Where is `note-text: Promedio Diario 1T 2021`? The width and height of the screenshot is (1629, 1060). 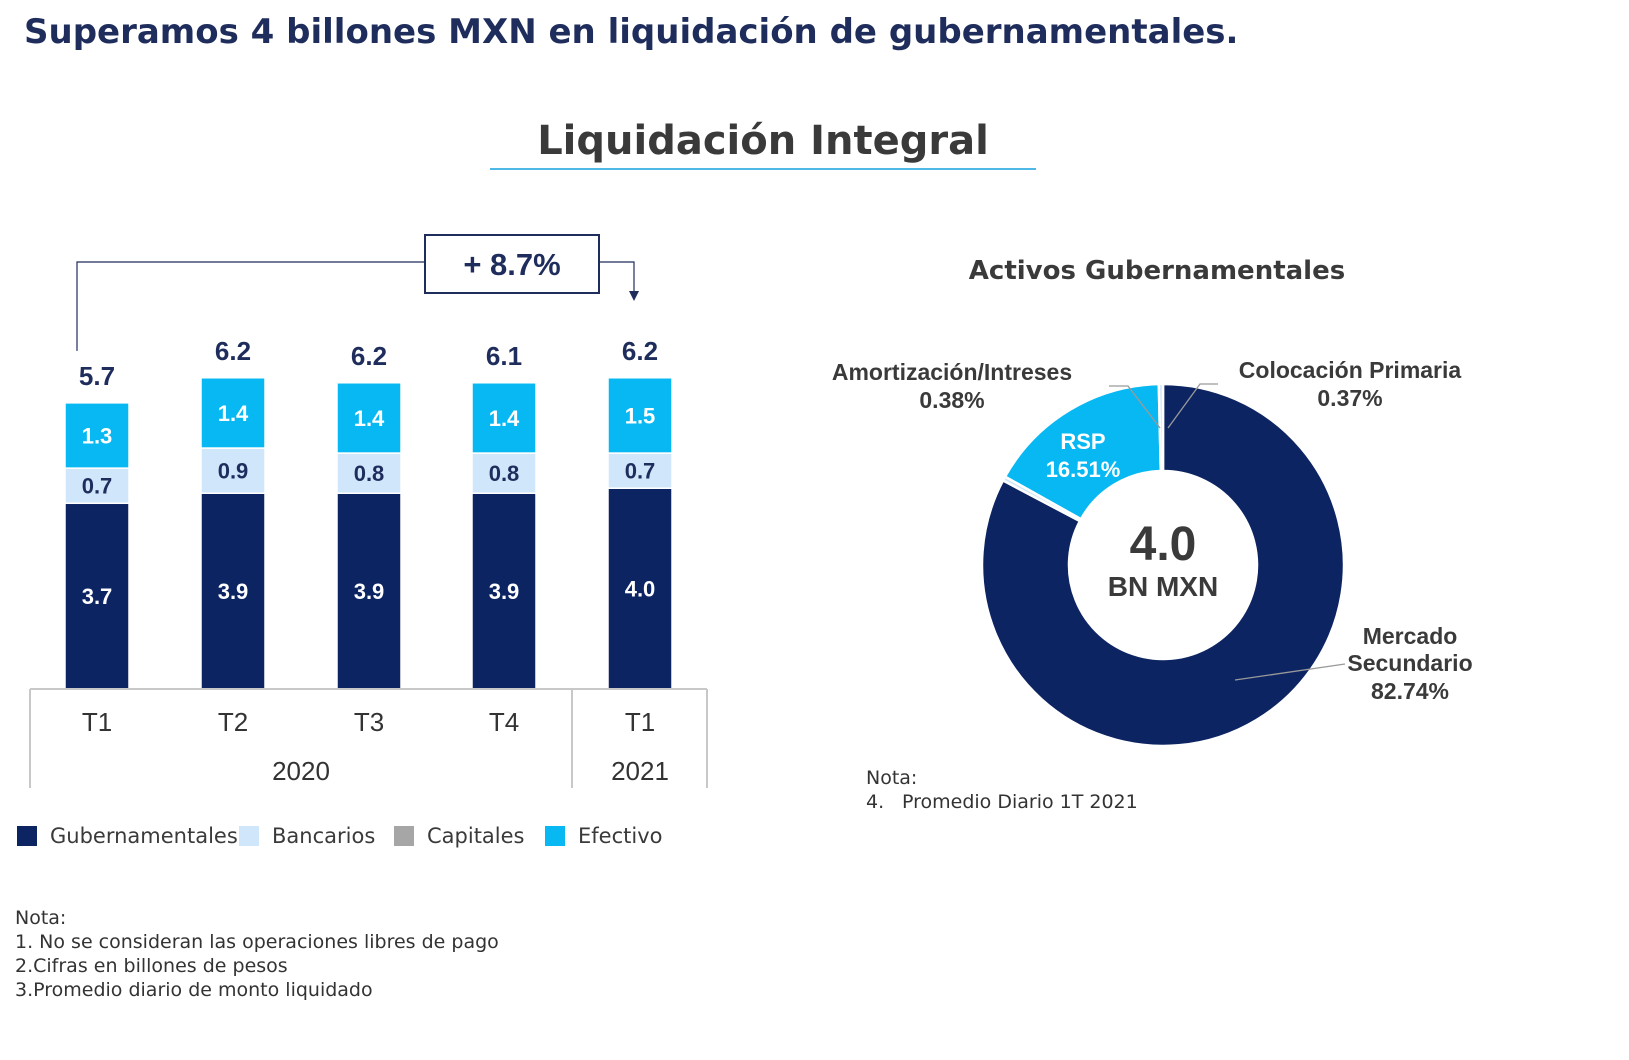 note-text: Promedio Diario 1T 2021 is located at coordinates (1020, 802).